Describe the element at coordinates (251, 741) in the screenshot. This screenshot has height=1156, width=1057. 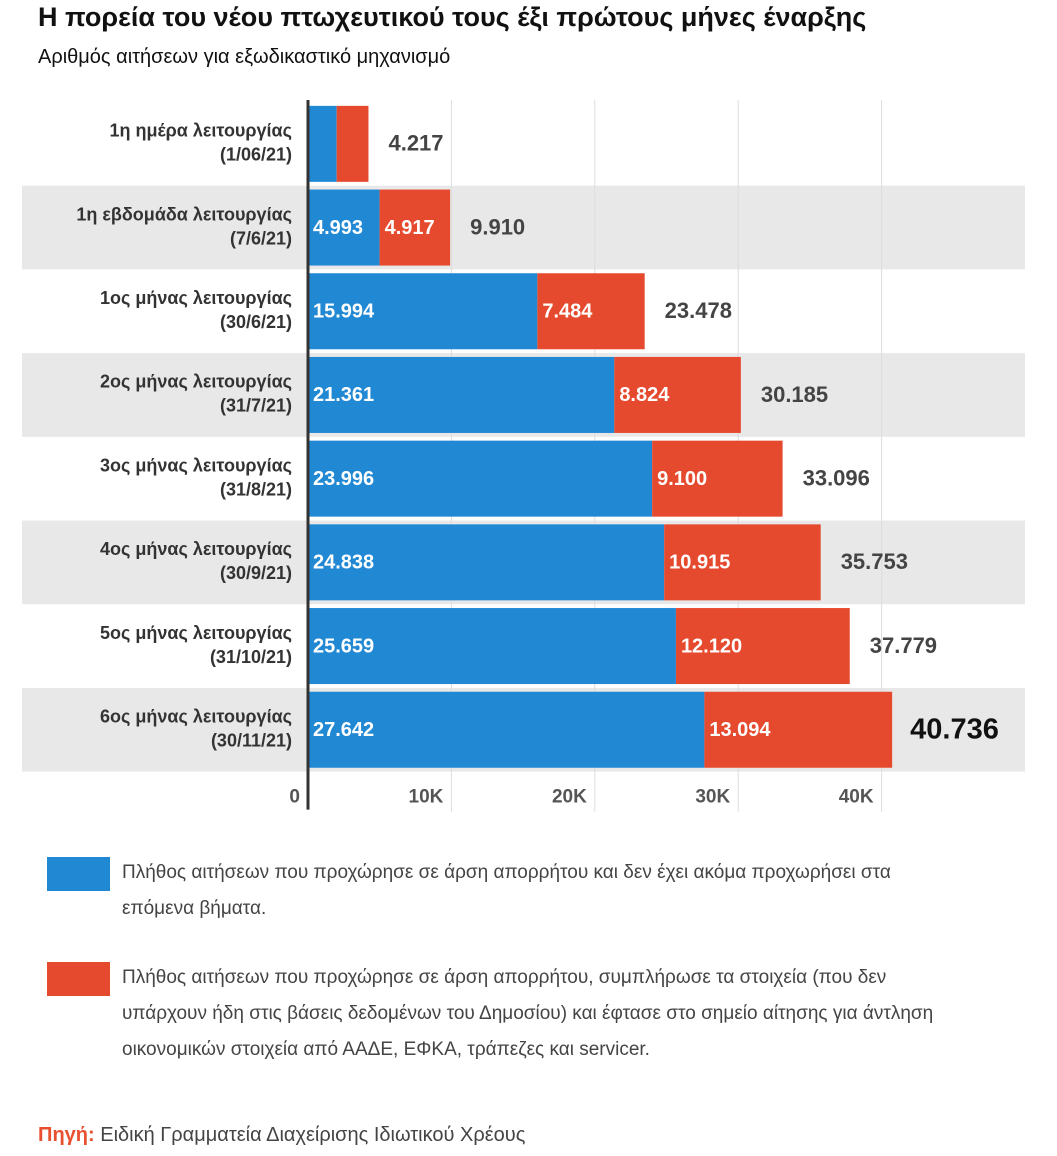
I see `y-tick-label: (30/11/21)` at that location.